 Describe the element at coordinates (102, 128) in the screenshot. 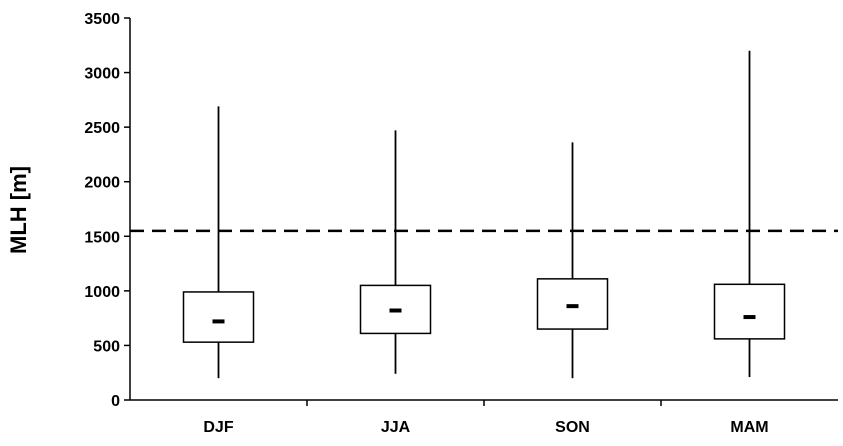

I see `y-tick-label: 2500` at that location.